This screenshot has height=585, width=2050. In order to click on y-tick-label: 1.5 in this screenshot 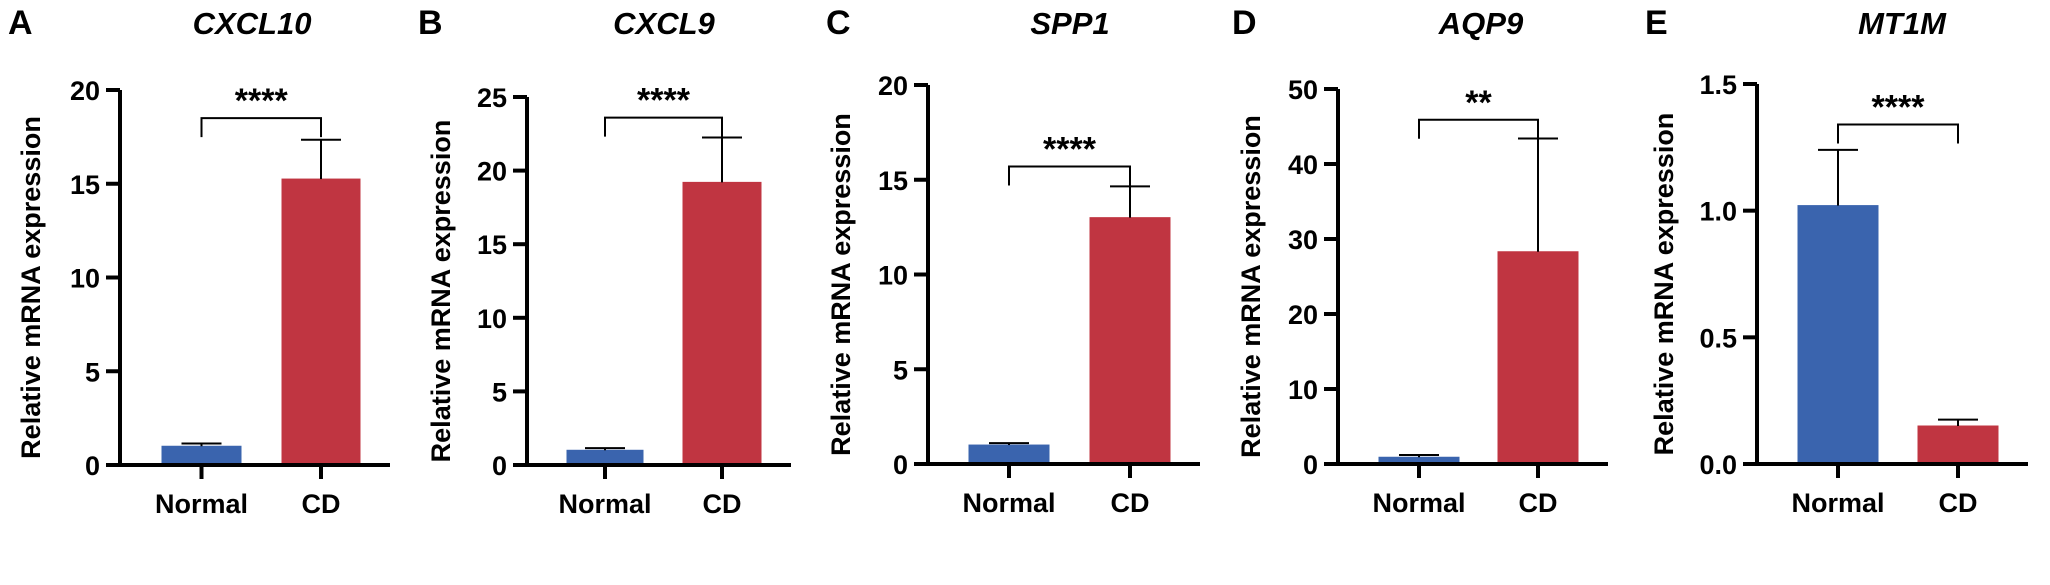, I will do `click(1718, 85)`.